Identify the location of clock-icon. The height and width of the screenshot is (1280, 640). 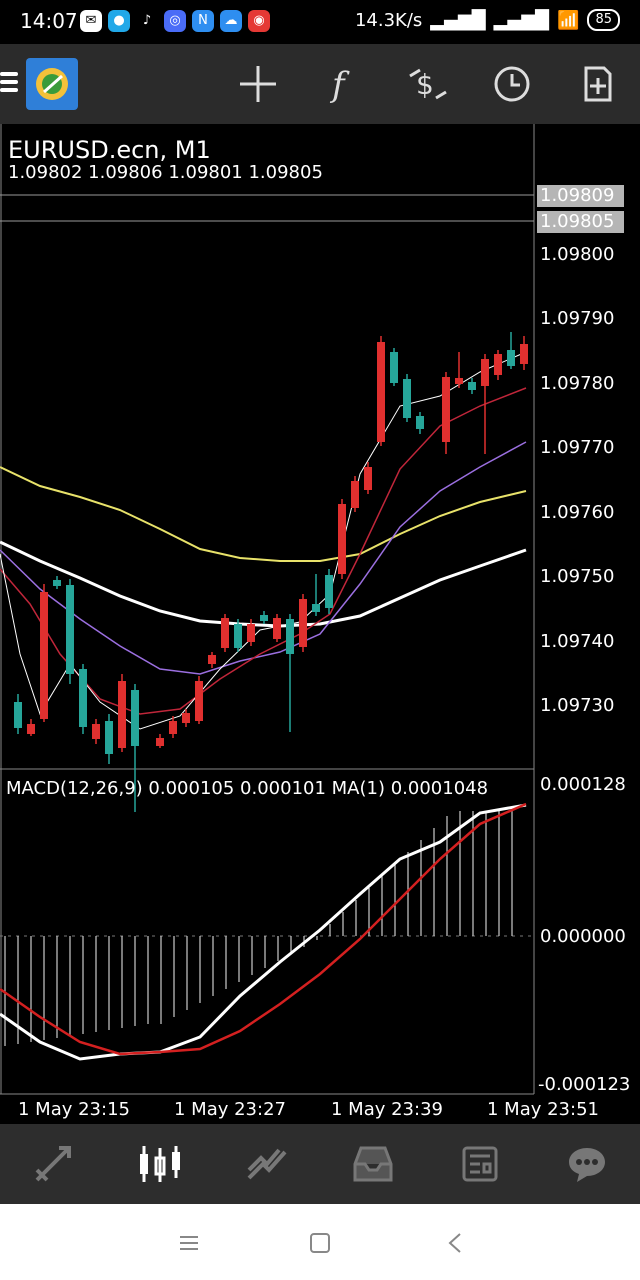
(512, 84).